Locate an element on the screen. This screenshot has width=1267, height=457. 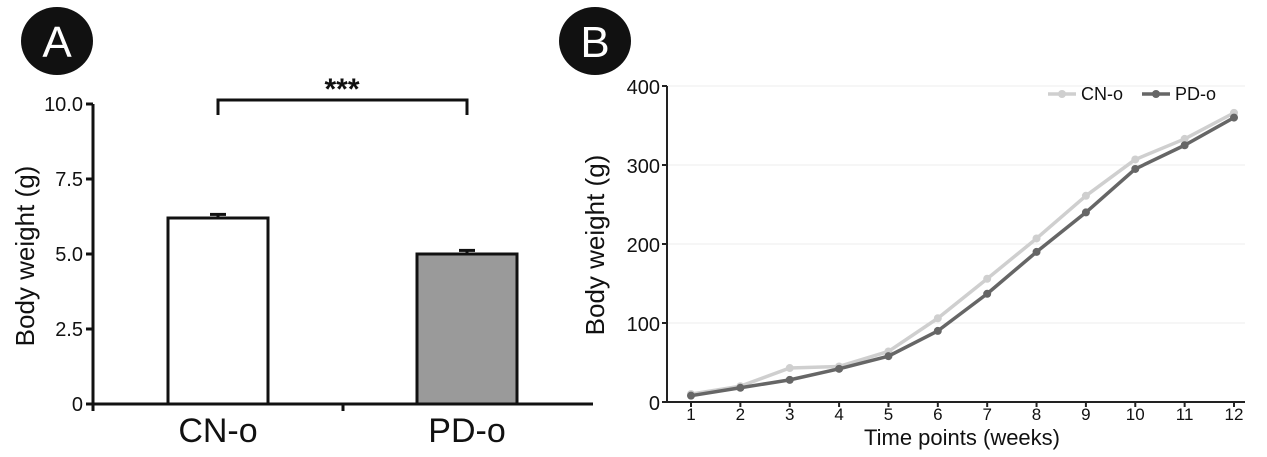
panel-b-x-tick-label: 10 is located at coordinates (1135, 414).